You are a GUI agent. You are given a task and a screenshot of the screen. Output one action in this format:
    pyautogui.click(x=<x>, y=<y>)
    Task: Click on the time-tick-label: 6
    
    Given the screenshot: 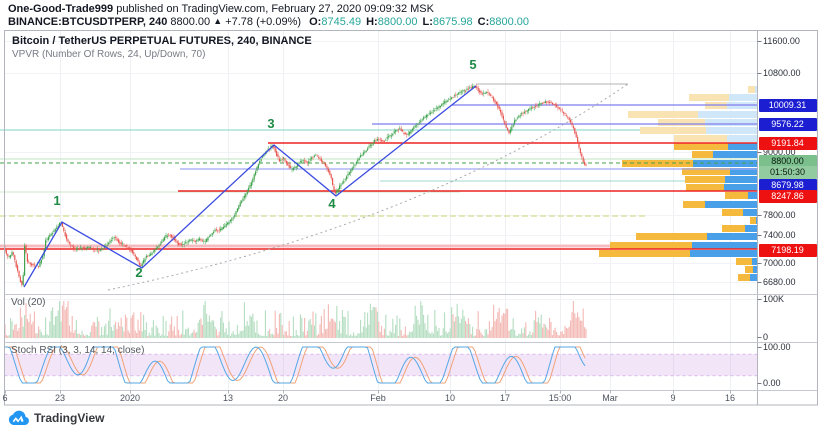 What is the action you would take?
    pyautogui.click(x=5, y=398)
    